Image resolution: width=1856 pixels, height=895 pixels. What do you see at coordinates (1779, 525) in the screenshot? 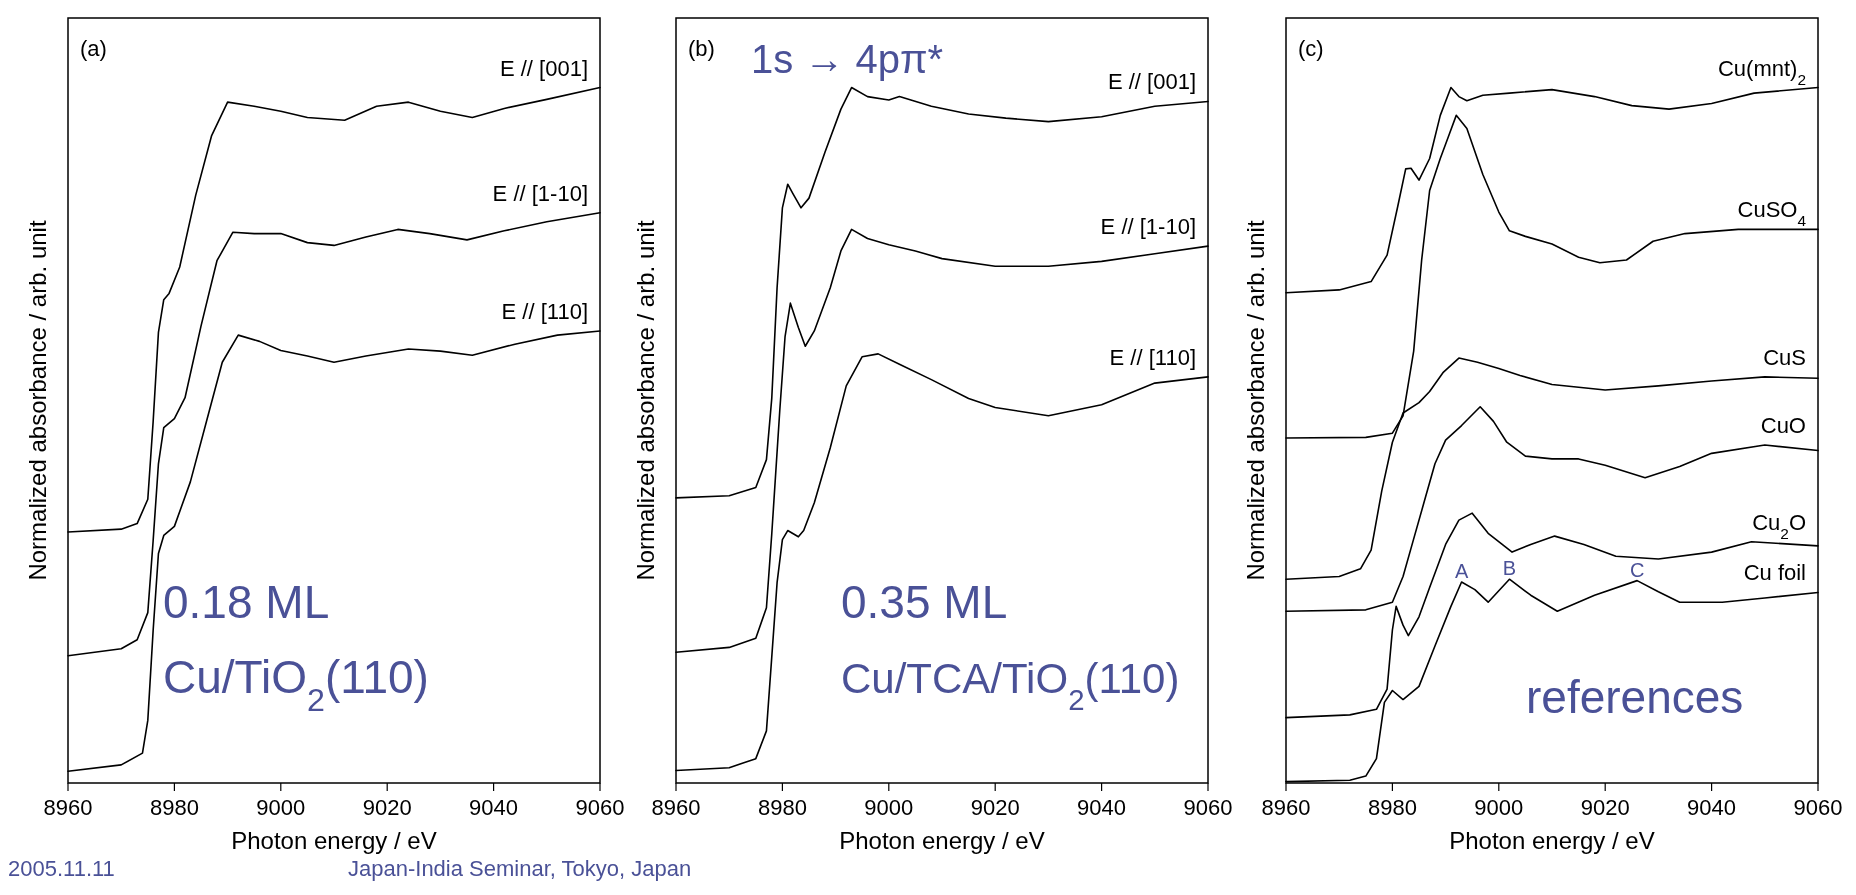
I see `series-label: Cu$_{2}$O` at bounding box center [1779, 525].